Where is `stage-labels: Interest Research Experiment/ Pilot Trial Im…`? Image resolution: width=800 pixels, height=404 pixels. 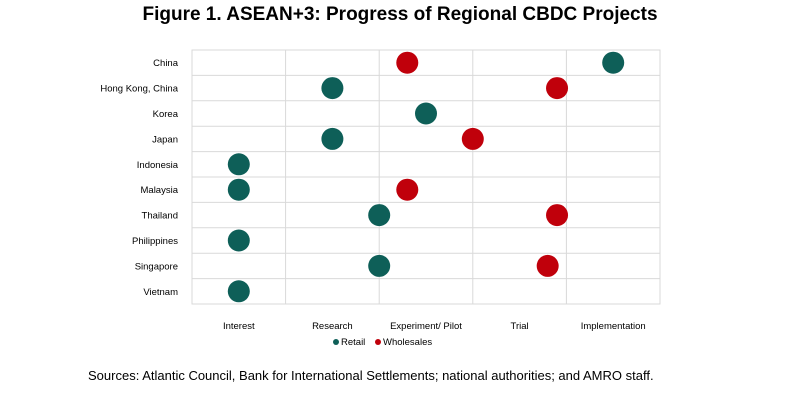 stage-labels: Interest Research Experiment/ Pilot Trial Im… is located at coordinates (434, 326).